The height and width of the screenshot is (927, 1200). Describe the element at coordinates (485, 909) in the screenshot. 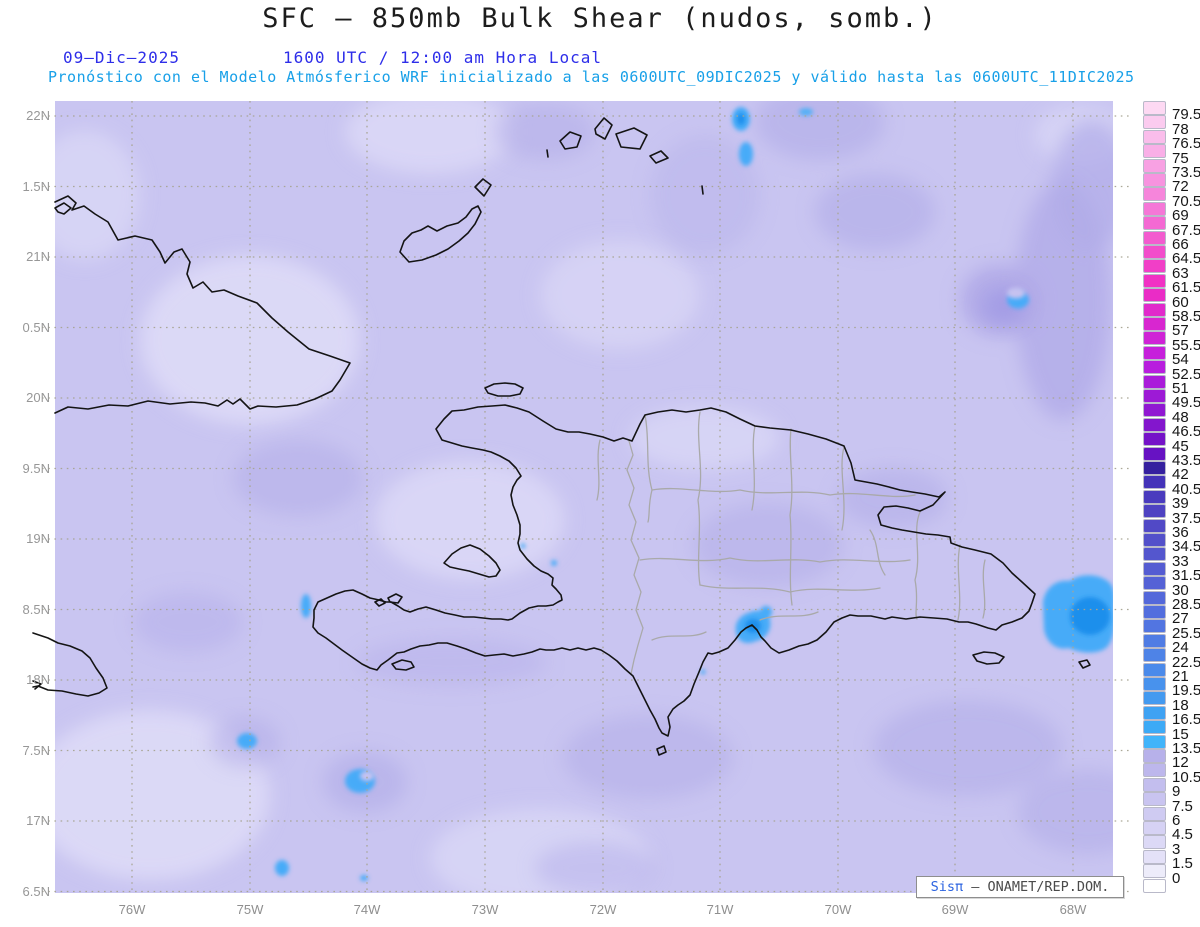

I see `x-axis-tick-label: 73W` at that location.